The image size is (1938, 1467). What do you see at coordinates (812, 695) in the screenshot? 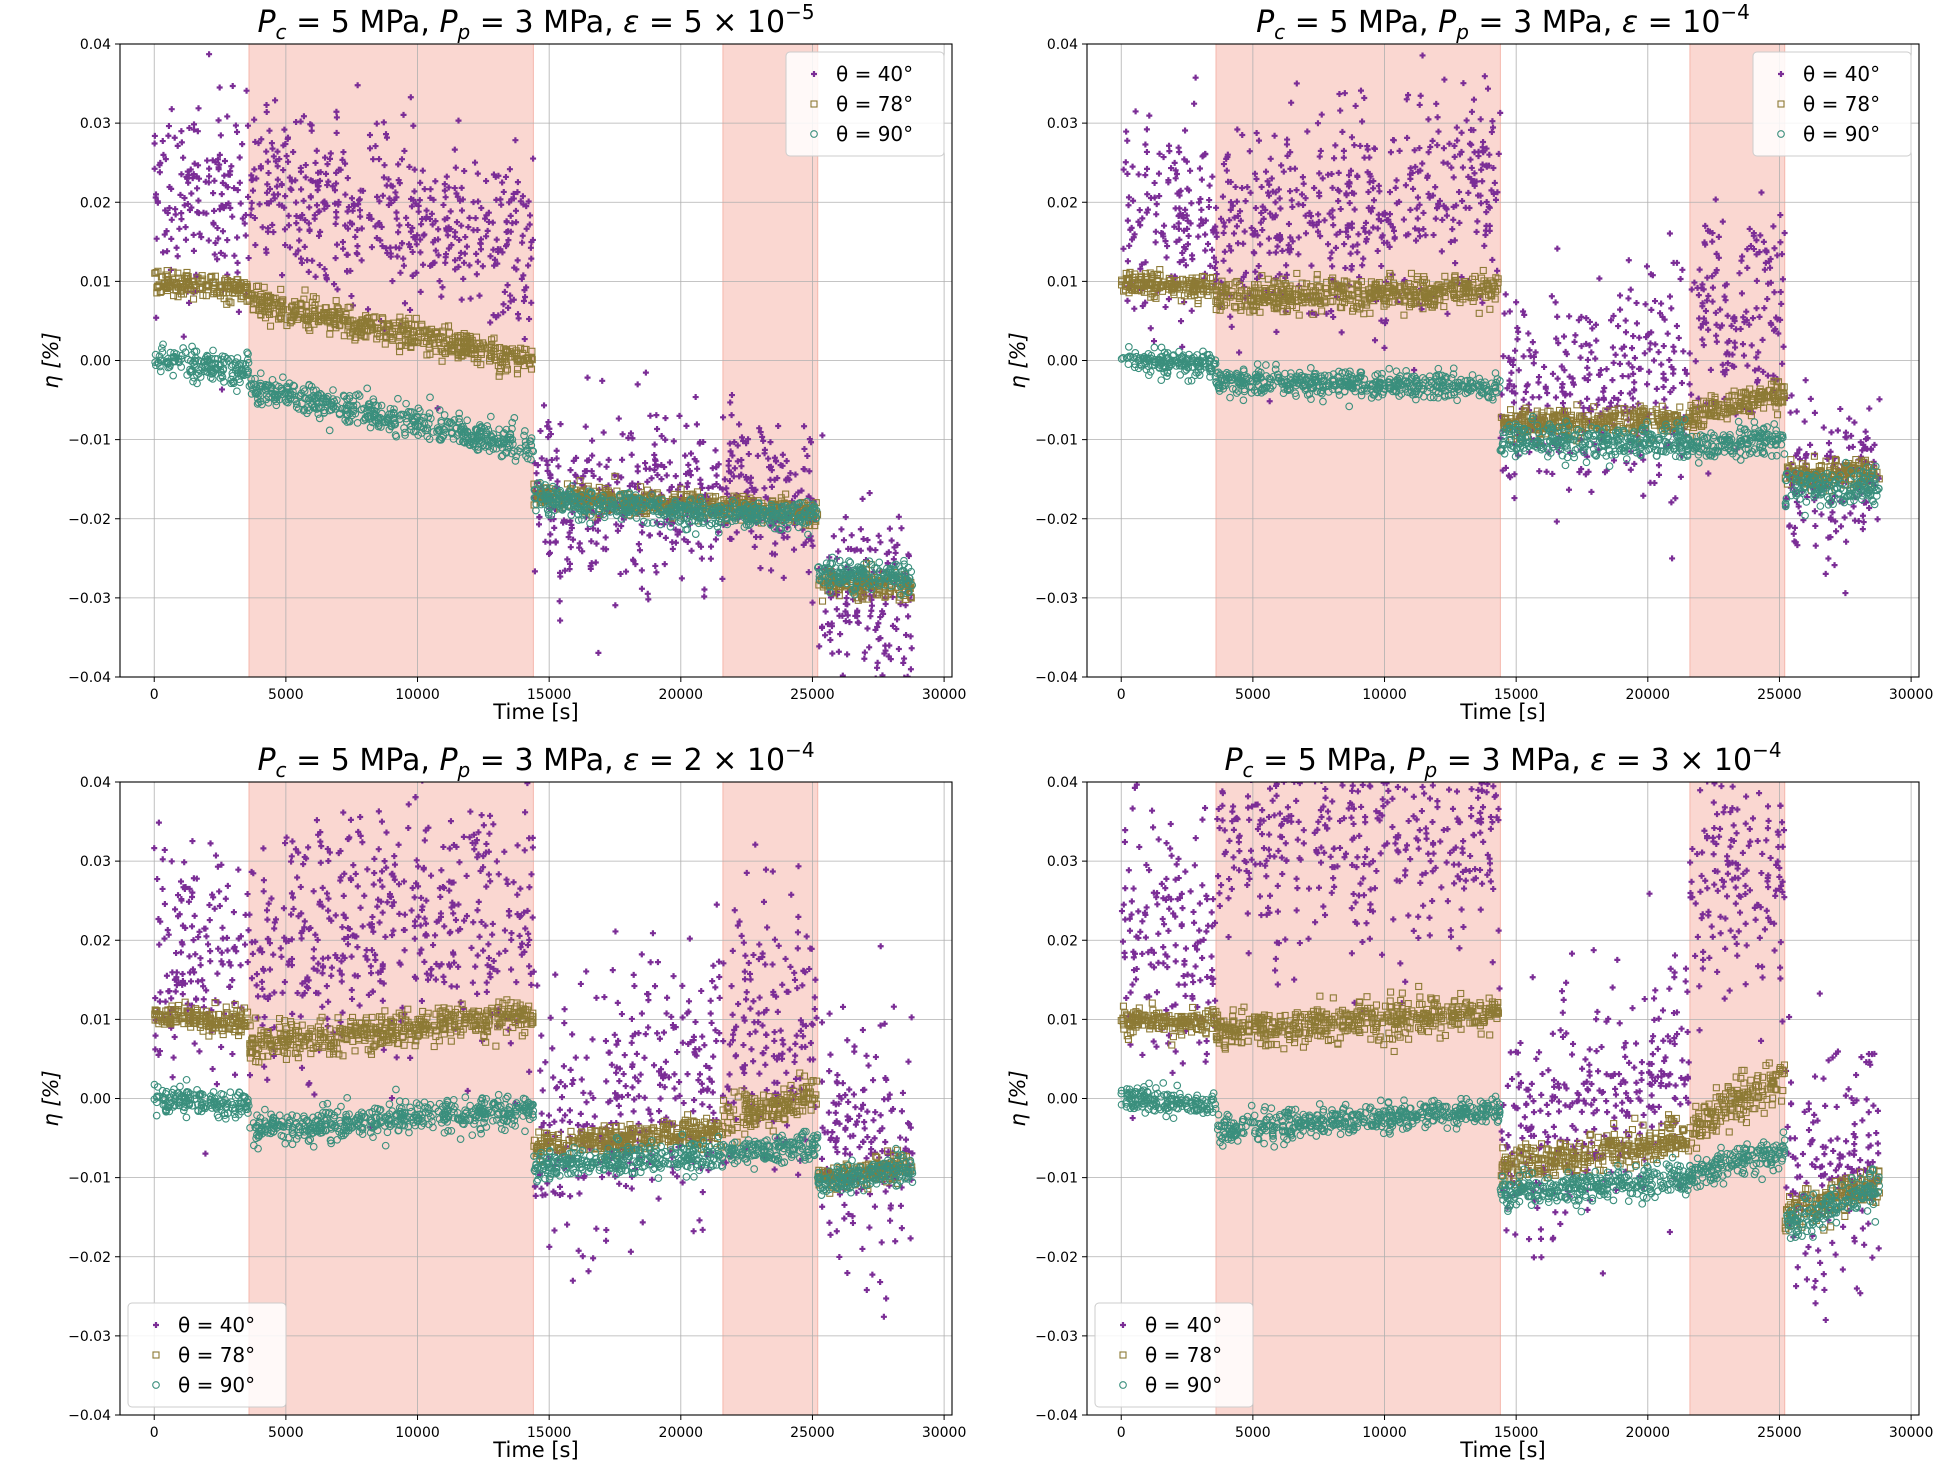
I see `x-tick-label: 25000` at bounding box center [812, 695].